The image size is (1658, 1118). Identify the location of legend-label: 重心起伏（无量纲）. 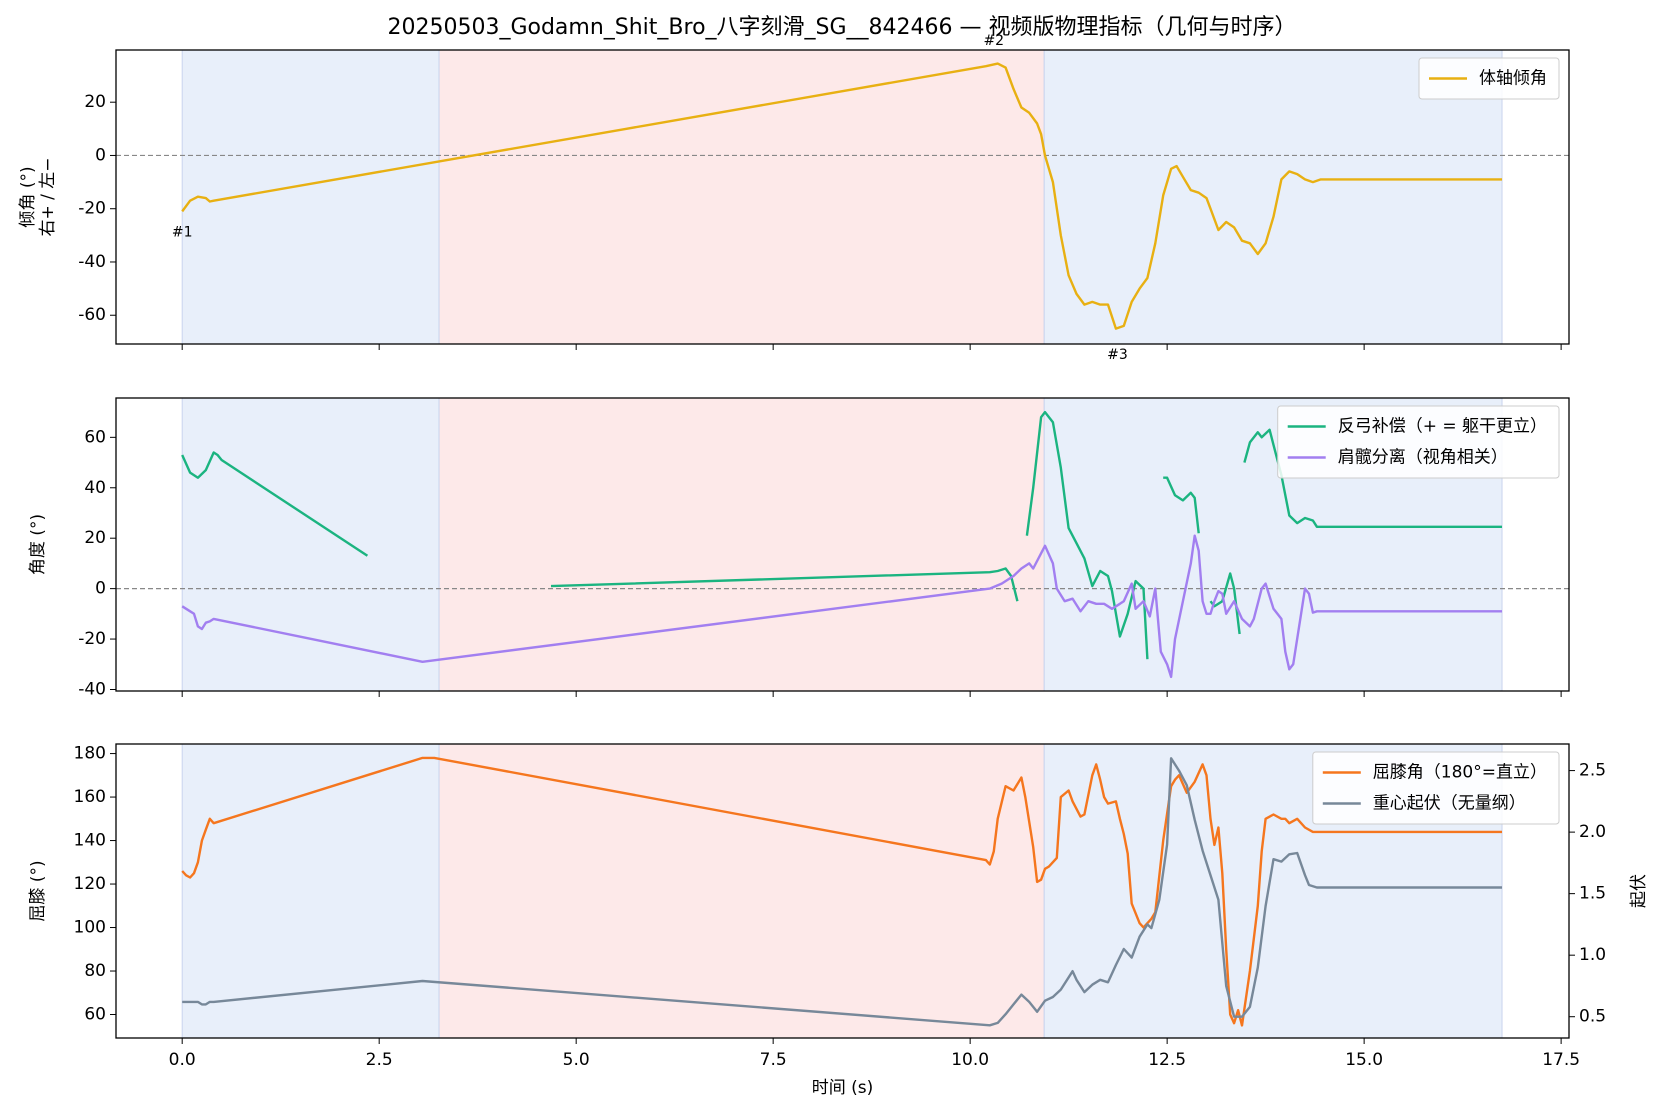
(1449, 804).